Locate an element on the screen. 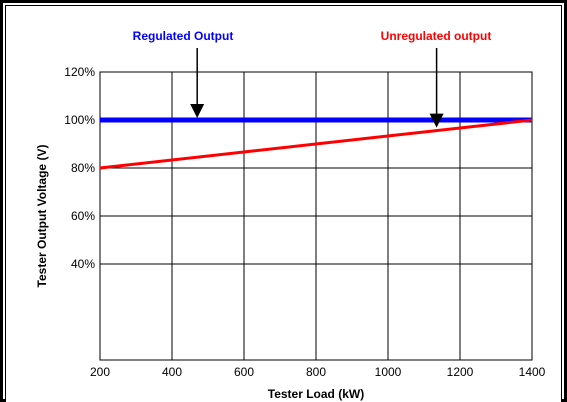 Image resolution: width=567 pixels, height=402 pixels. y-tick-label: 100% is located at coordinates (79, 120).